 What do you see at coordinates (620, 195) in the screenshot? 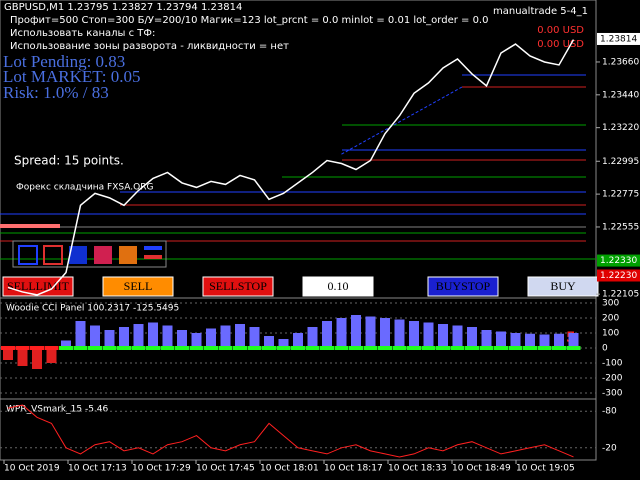
I see `price-label: 1.22775` at bounding box center [620, 195].